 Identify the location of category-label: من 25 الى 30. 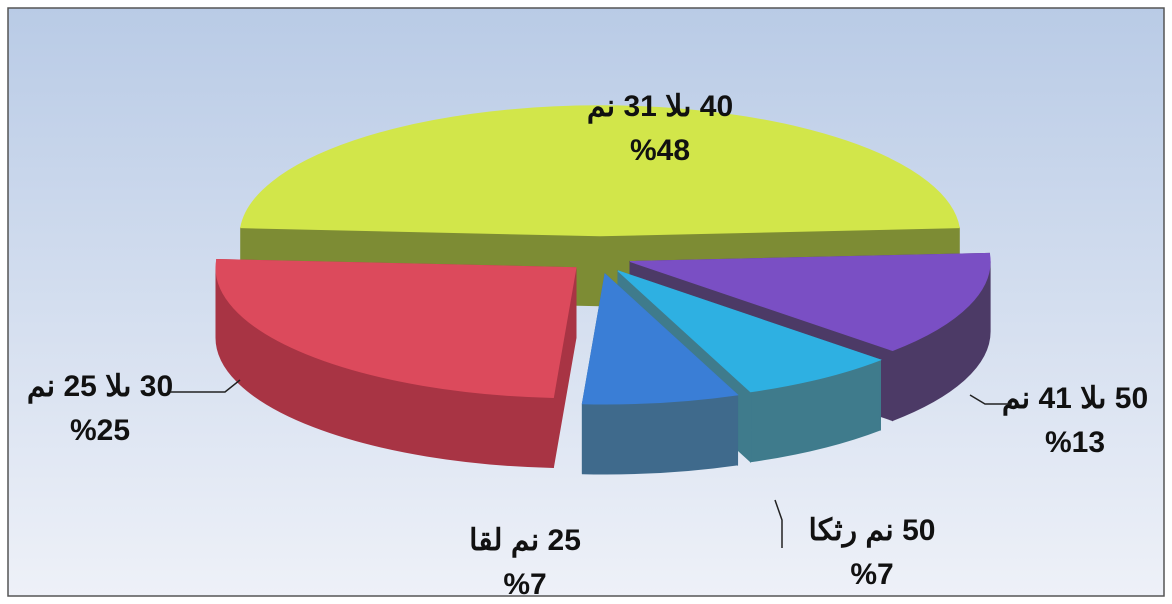
(100, 387).